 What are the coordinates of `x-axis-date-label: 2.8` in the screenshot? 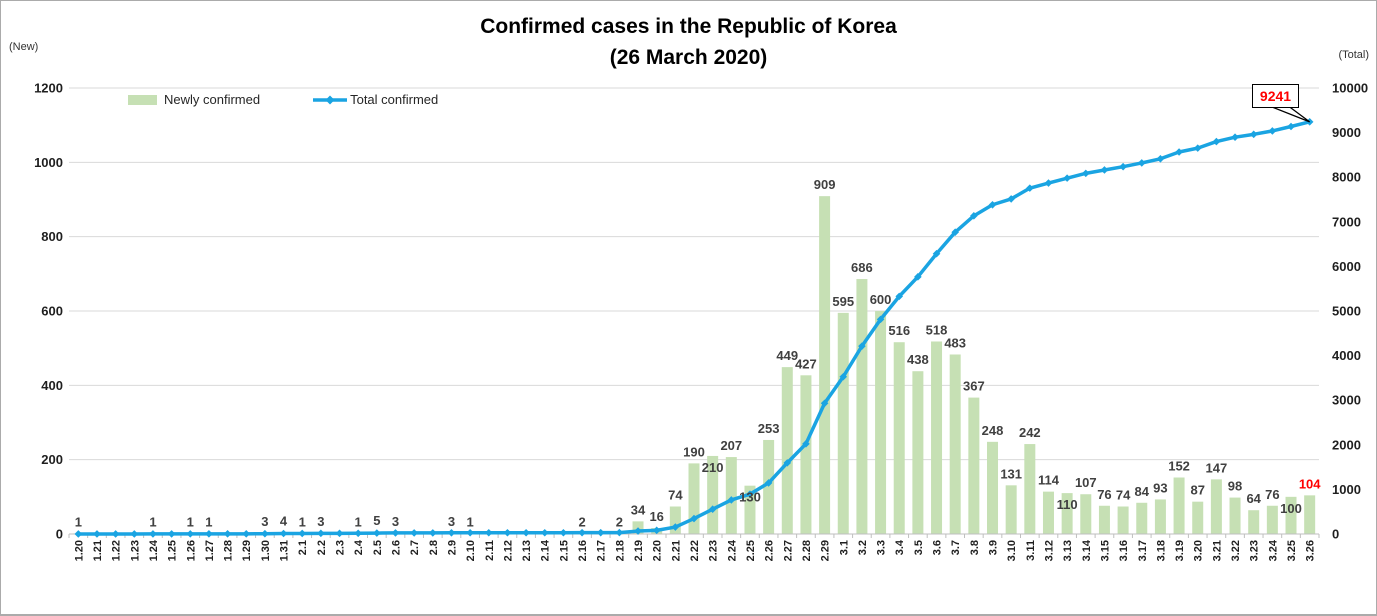 It's located at (434, 547).